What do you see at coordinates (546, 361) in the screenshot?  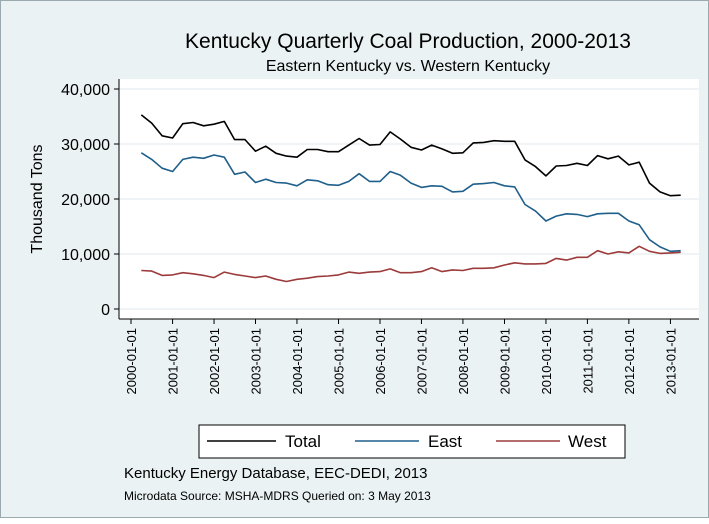 I see `x-tick-label: 2010-01-01` at bounding box center [546, 361].